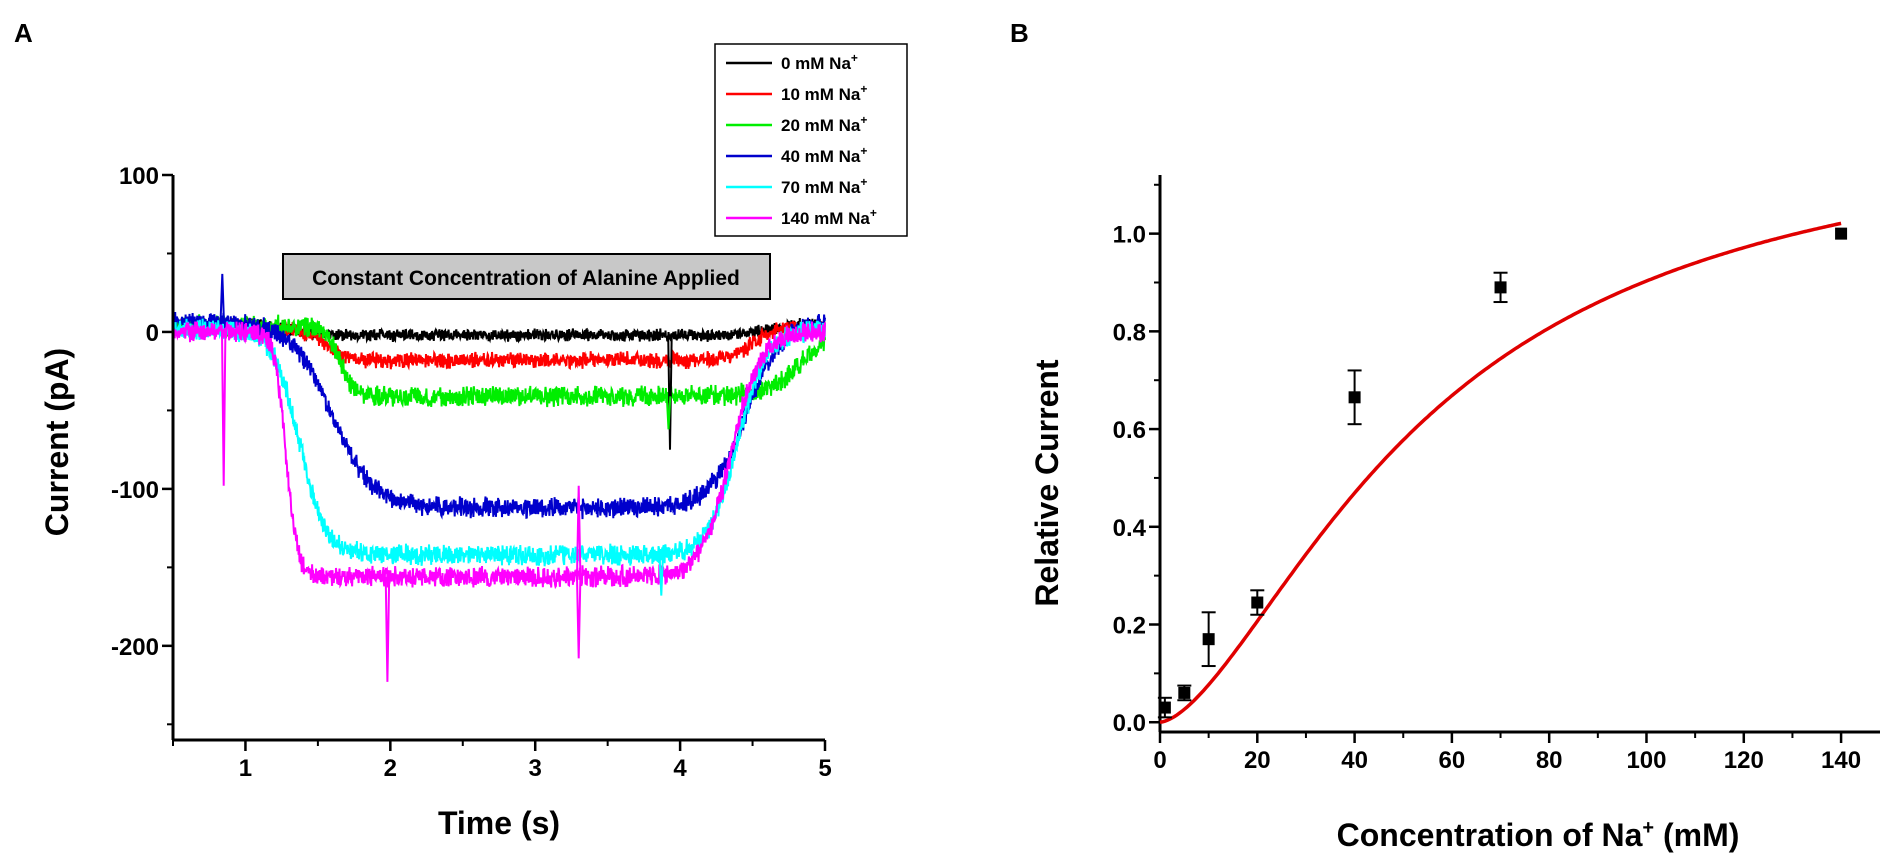  I want to click on legend-label-conc: 140 mM Na, so click(825, 218).